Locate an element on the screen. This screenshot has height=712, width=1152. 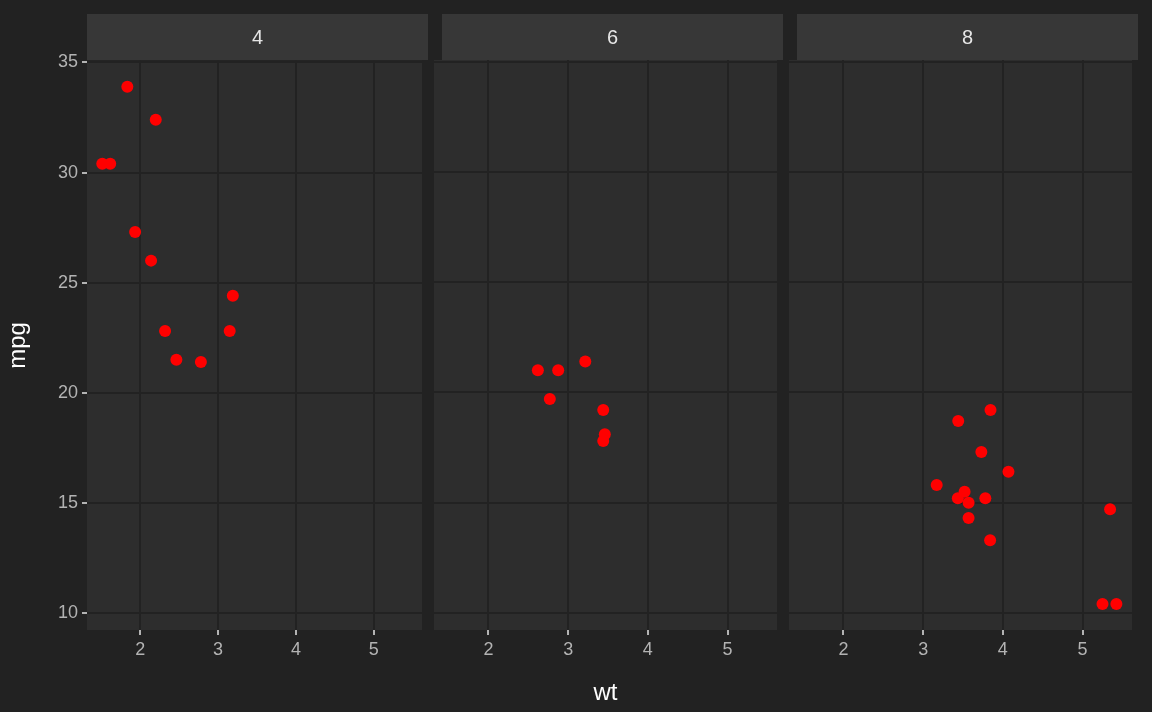
x-axis-title: wt is located at coordinates (605, 692).